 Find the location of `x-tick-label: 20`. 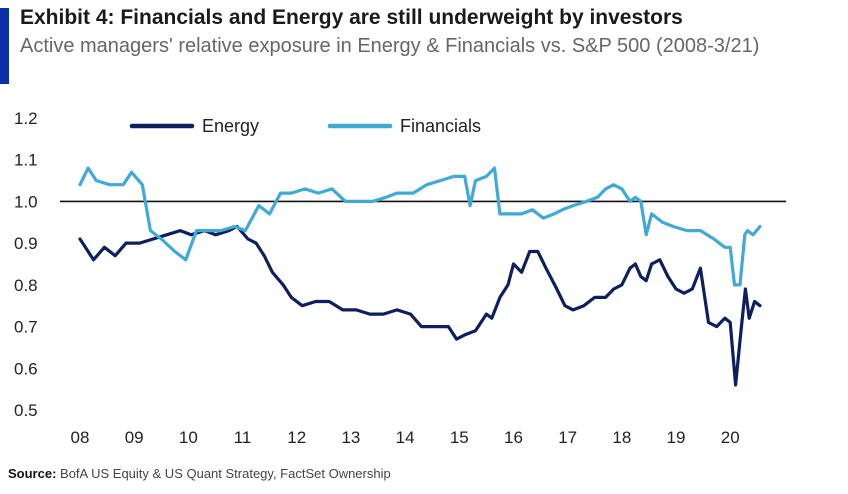

x-tick-label: 20 is located at coordinates (730, 437).